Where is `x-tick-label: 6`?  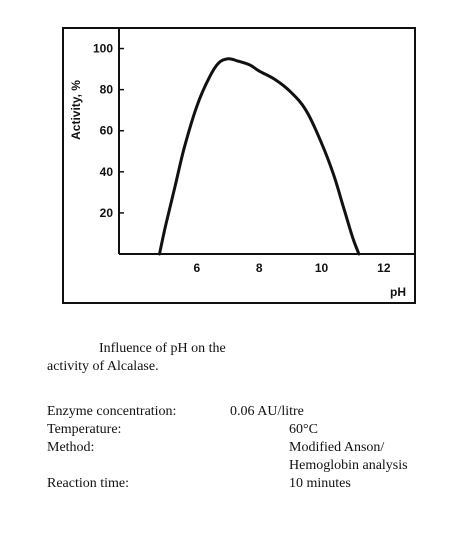
x-tick-label: 6 is located at coordinates (197, 268).